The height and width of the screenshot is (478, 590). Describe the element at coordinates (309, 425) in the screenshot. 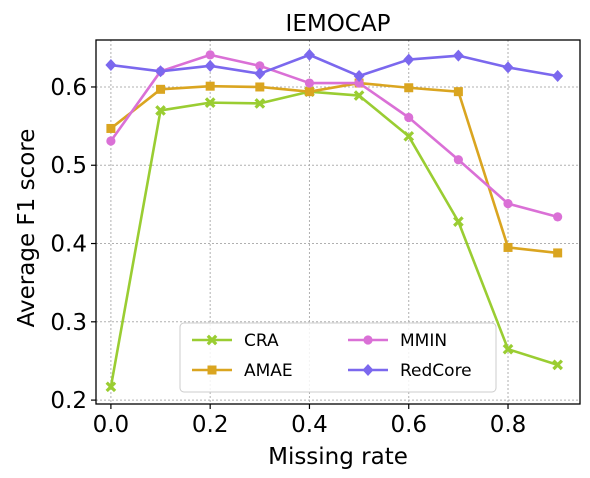

I see `x-tick-label: 0.4` at that location.